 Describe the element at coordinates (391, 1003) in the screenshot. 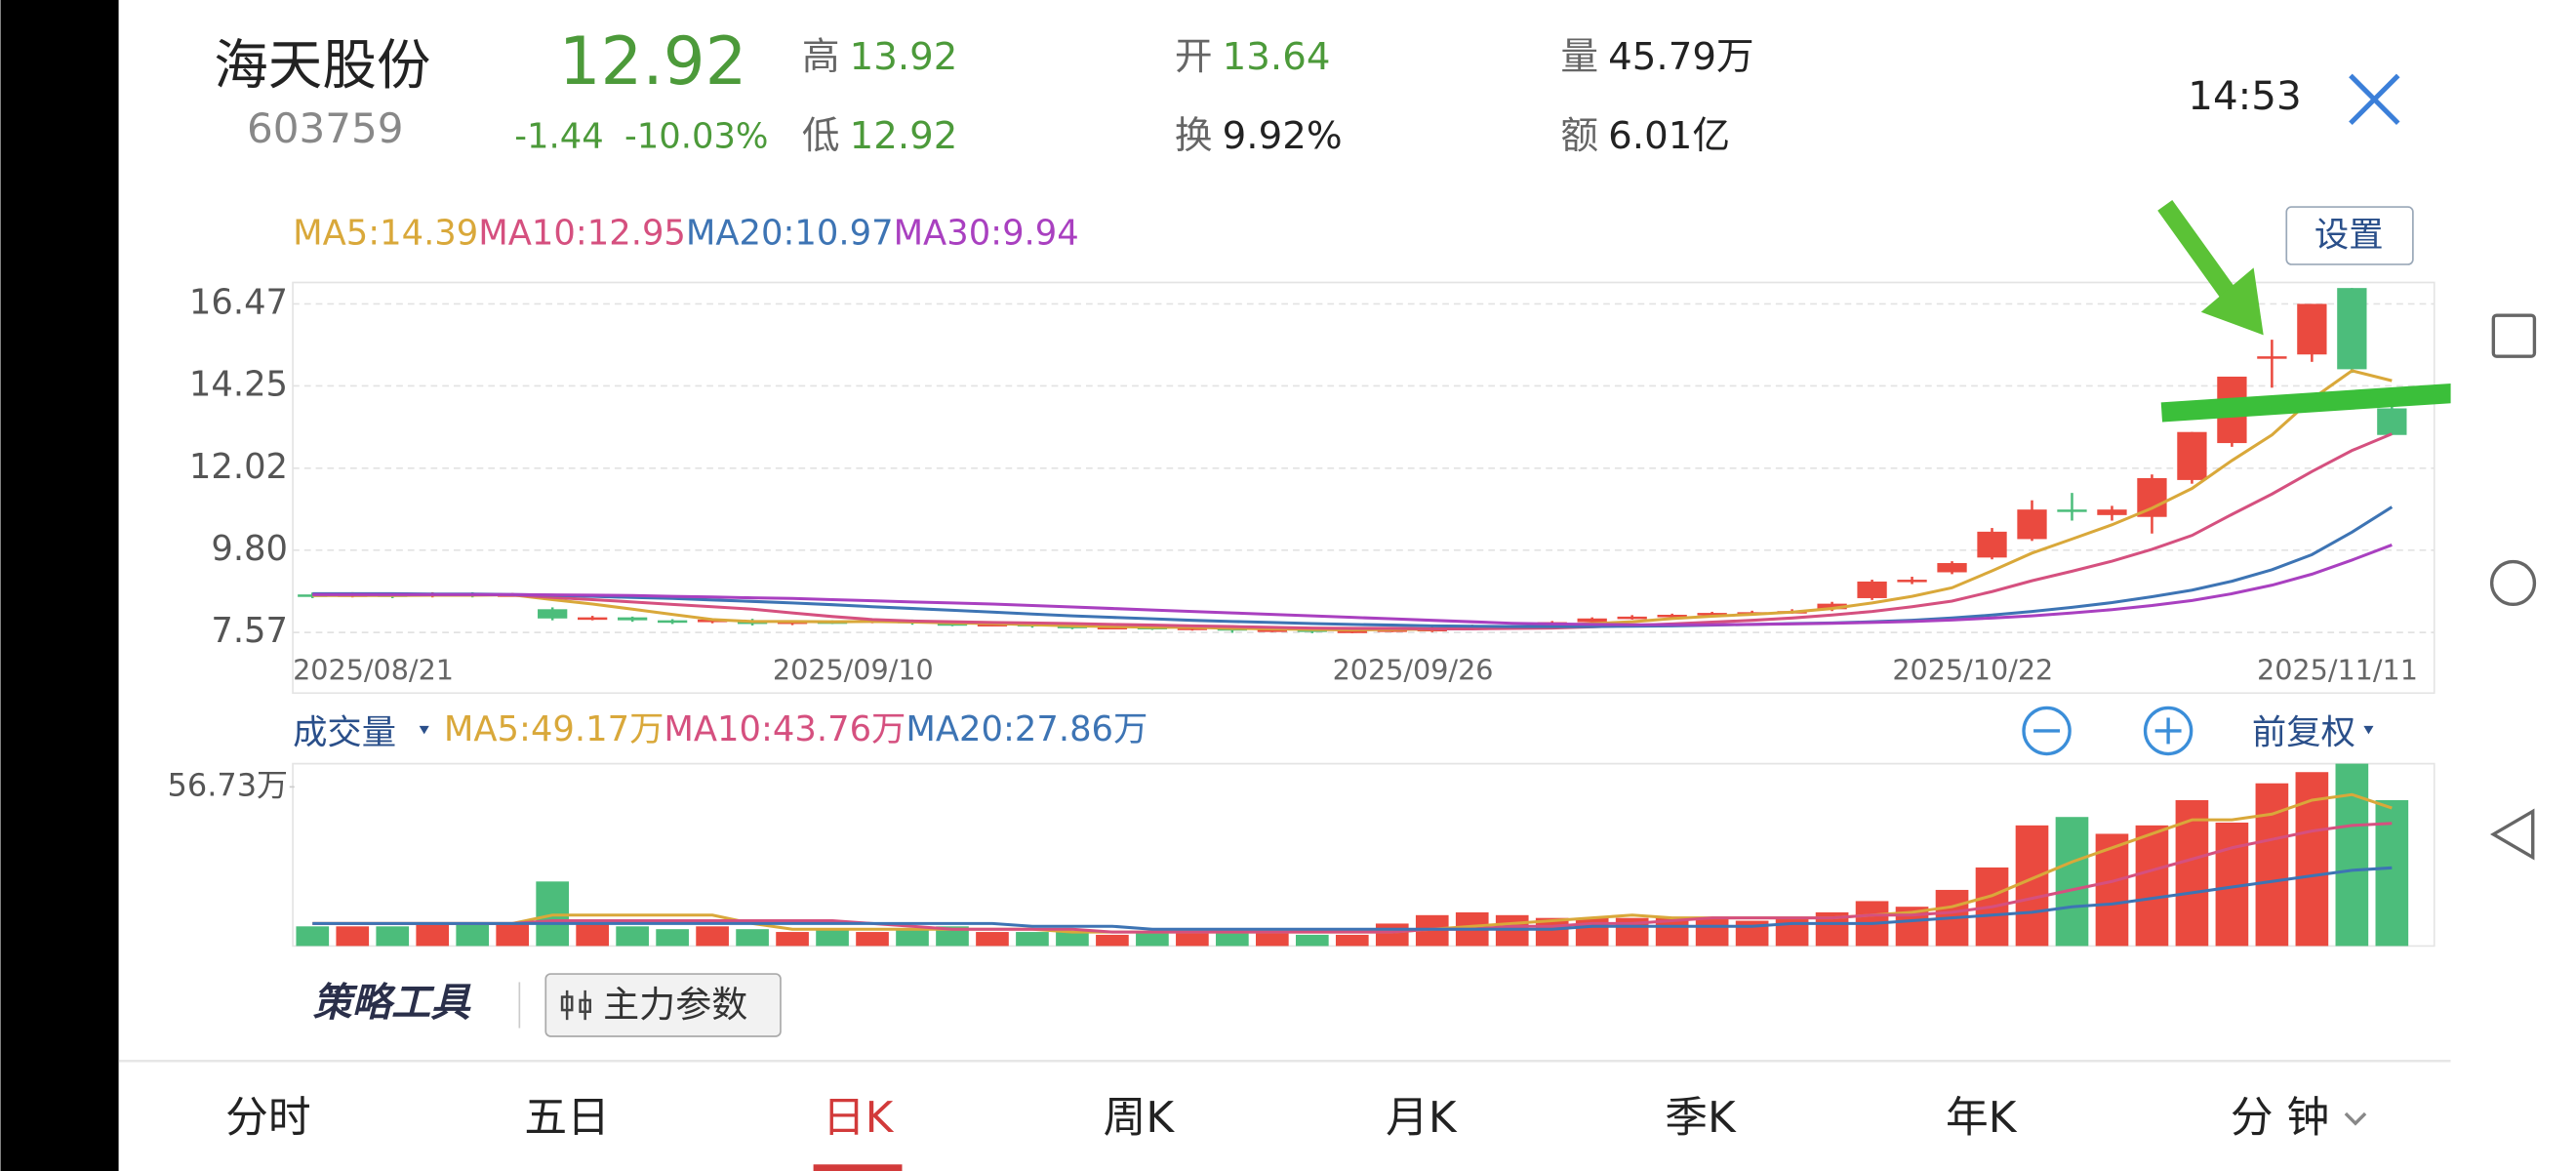

I see `tools-title: 策略工具` at that location.